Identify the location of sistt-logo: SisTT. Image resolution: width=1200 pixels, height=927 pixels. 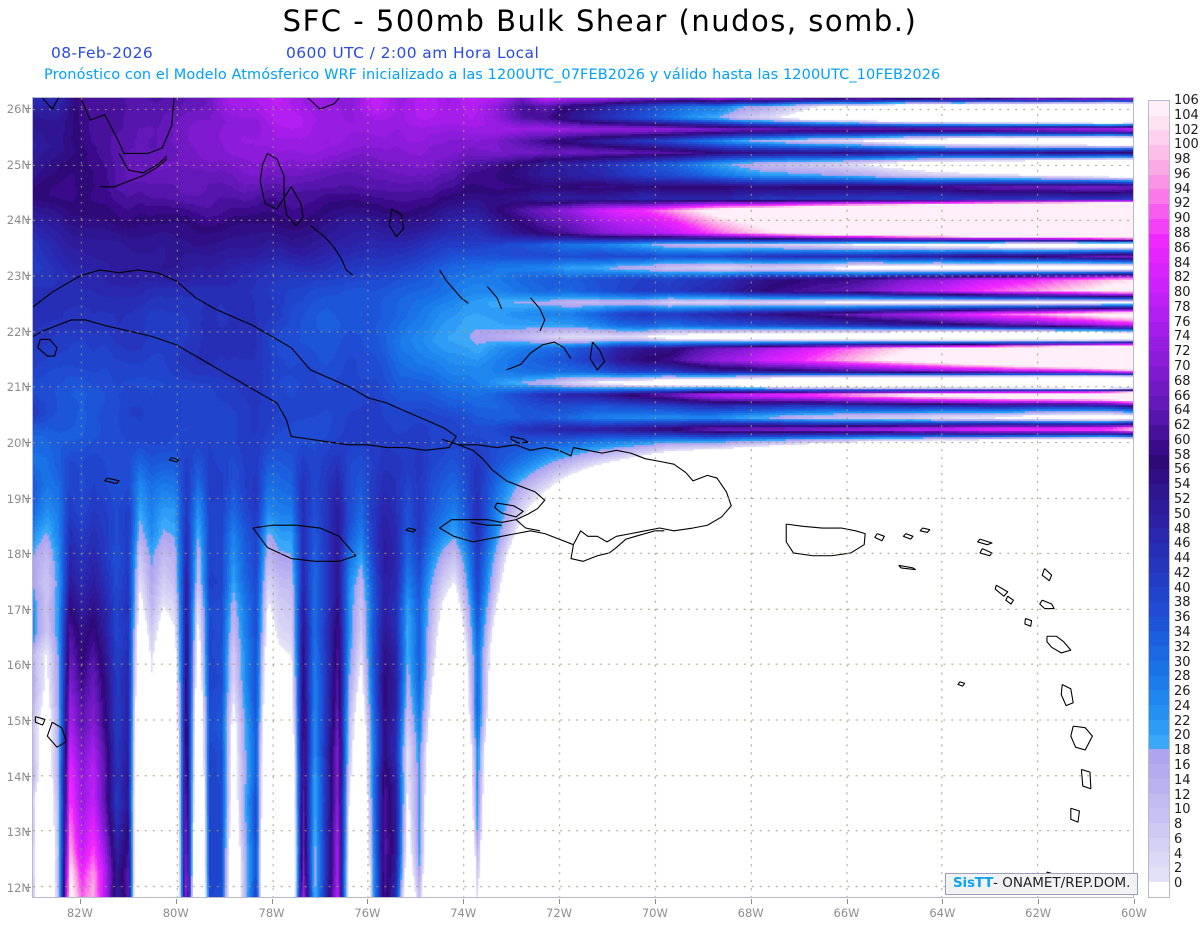
(973, 883).